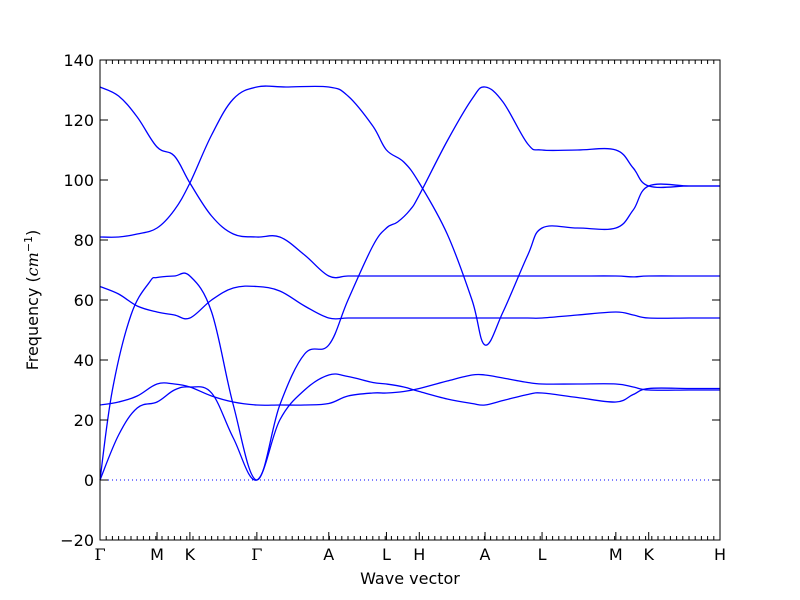  What do you see at coordinates (32, 300) in the screenshot?
I see `y-axis-label: Frequency (cm−1)` at bounding box center [32, 300].